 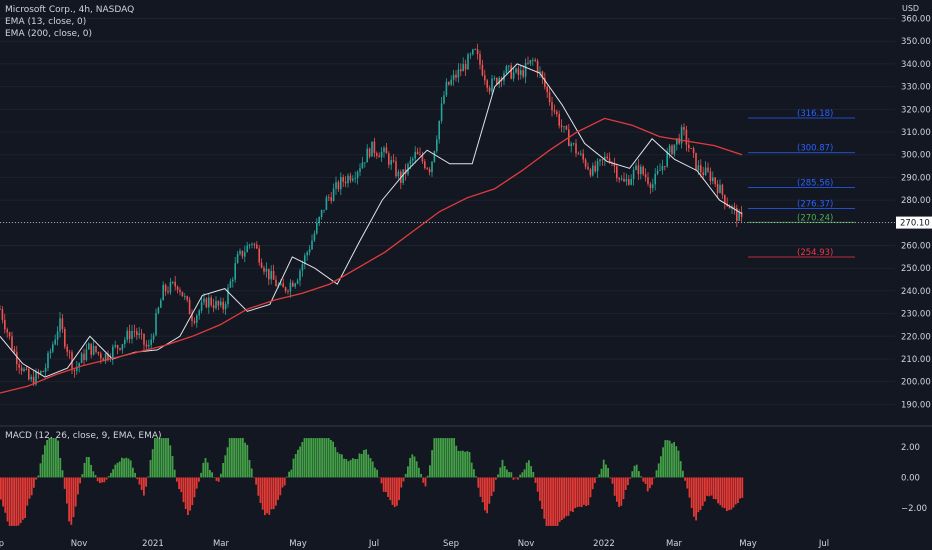 What do you see at coordinates (823, 544) in the screenshot?
I see `time-tick-label: Jul` at bounding box center [823, 544].